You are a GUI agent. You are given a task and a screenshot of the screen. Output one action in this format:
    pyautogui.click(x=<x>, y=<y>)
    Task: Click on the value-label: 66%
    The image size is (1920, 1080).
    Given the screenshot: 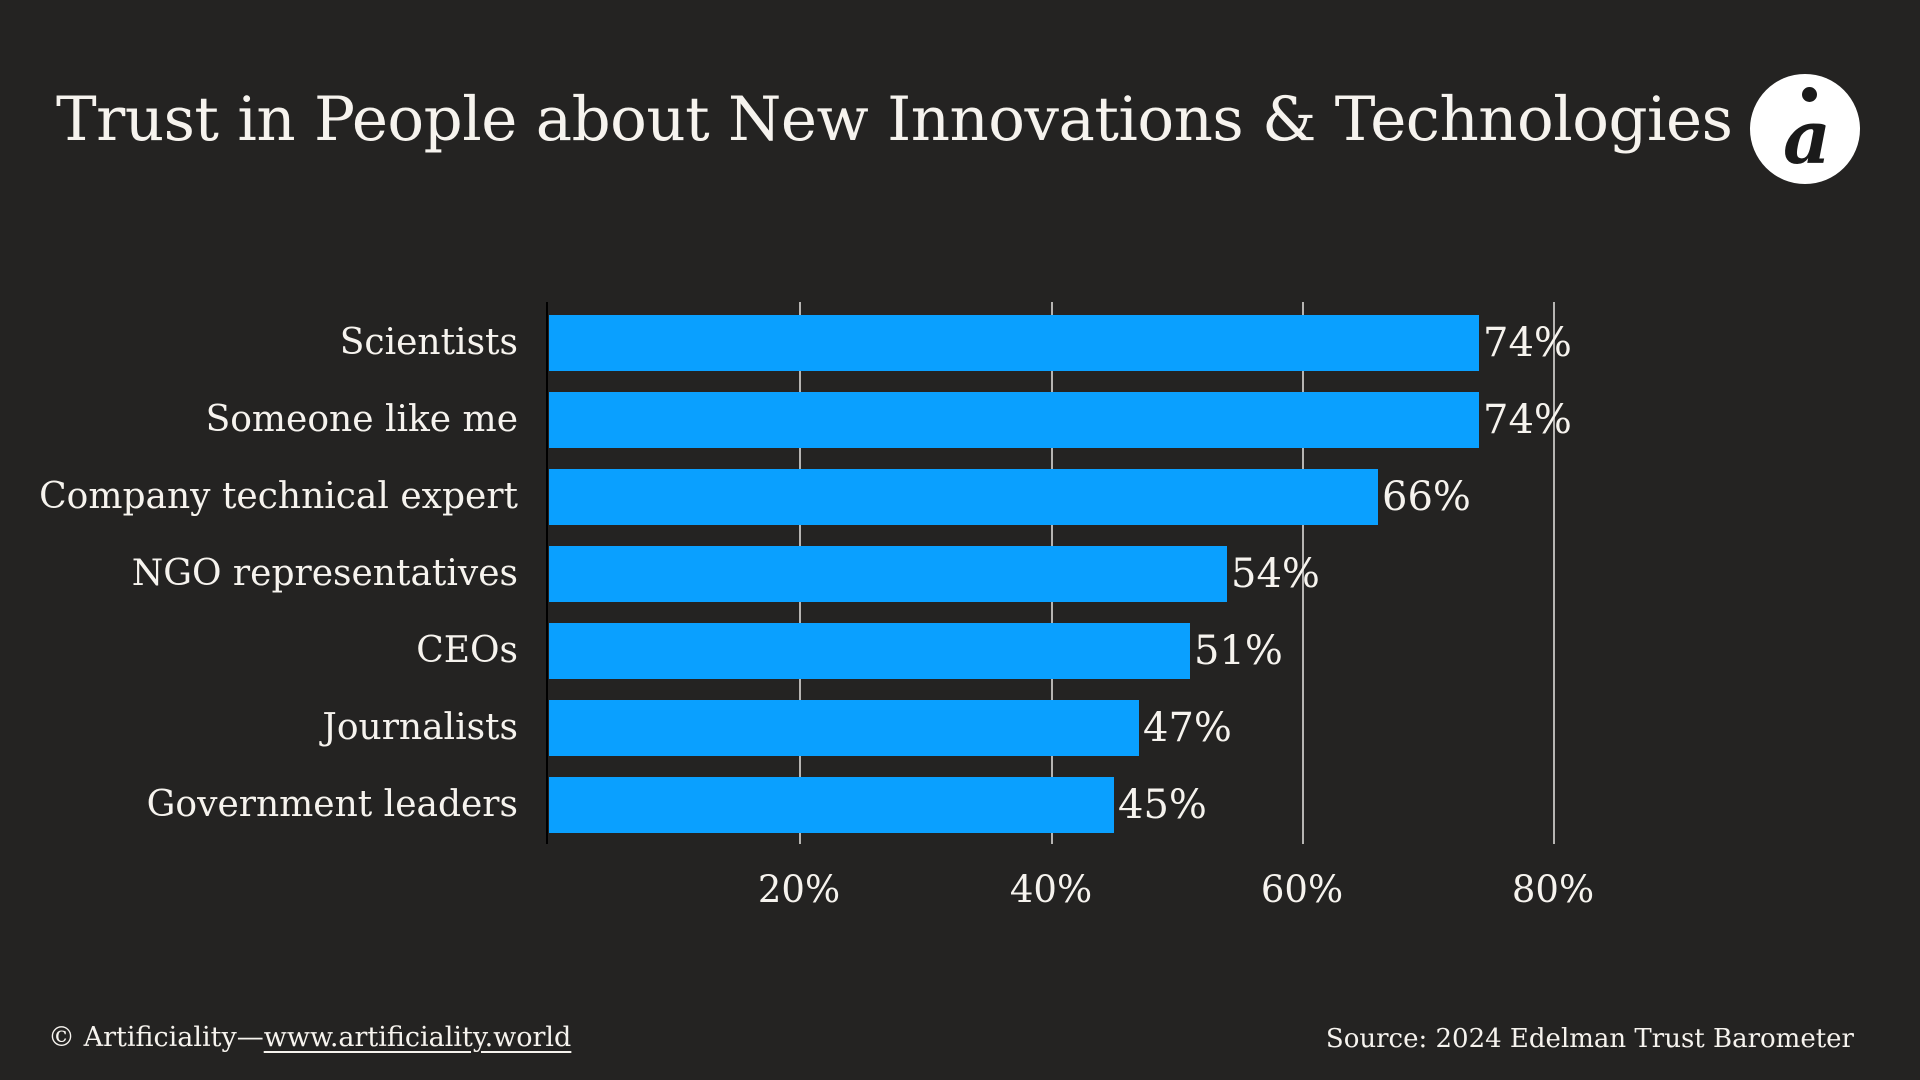 What is the action you would take?
    pyautogui.click(x=1426, y=497)
    